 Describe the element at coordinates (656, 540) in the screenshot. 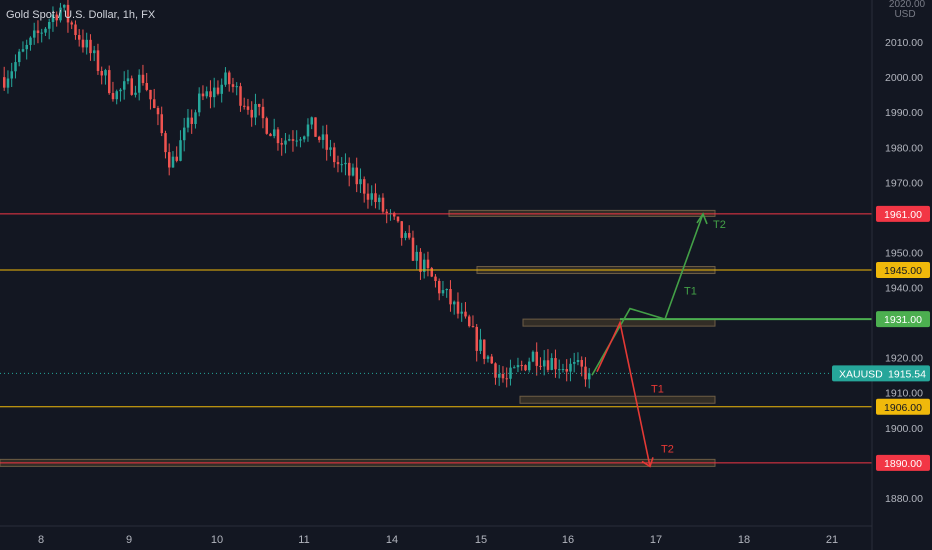

I see `time-tick-label: 17` at that location.